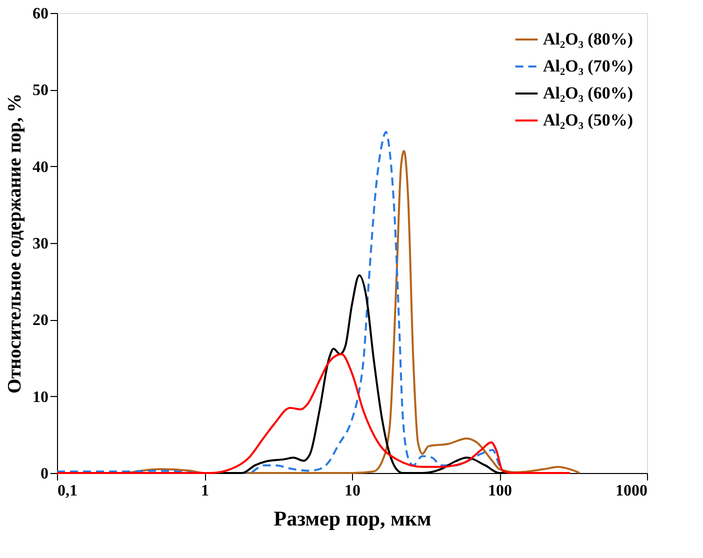  I want to click on y-tick-label: 40, so click(40, 167).